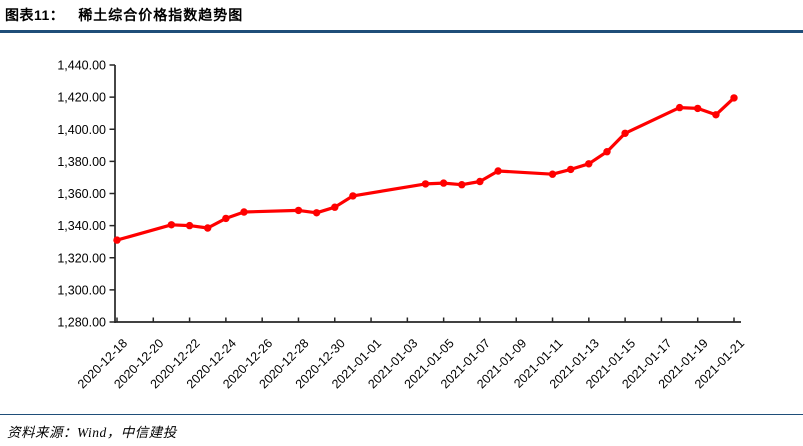 The height and width of the screenshot is (446, 803). What do you see at coordinates (161, 15) in the screenshot?
I see `figure-title: 稀土综合价格指数趋势图` at bounding box center [161, 15].